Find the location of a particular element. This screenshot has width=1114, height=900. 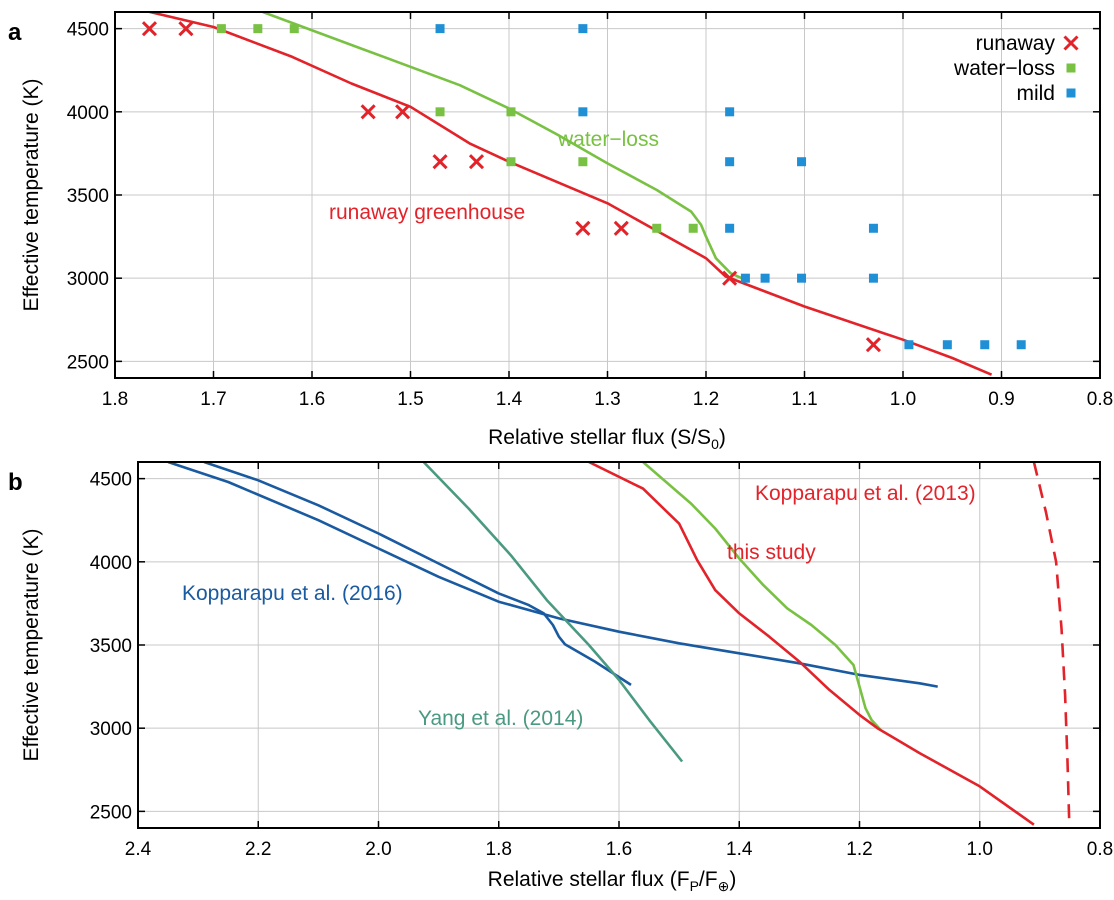

annotation-kopparapu-2016: Kopparapu et al. (2016) is located at coordinates (292, 593).